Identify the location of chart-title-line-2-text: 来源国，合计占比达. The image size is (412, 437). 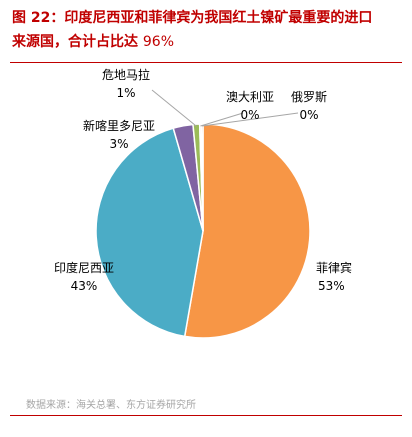
(75, 42).